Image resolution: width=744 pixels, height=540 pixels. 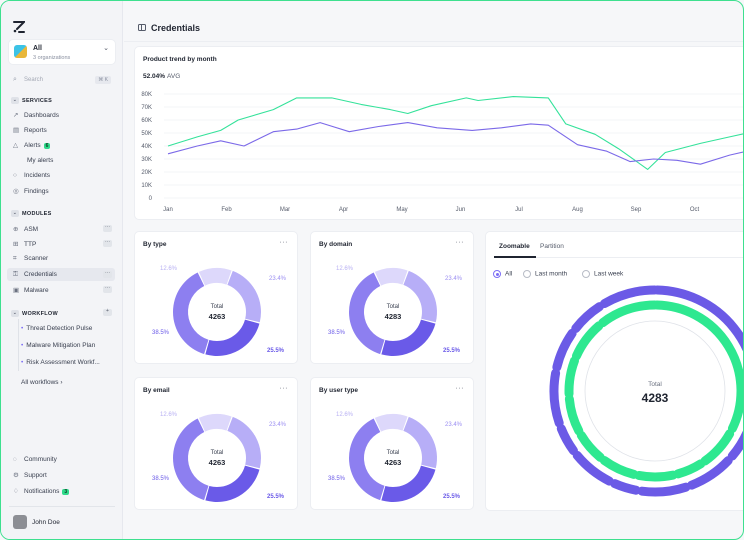 What do you see at coordinates (52, 58) in the screenshot?
I see `org-subtitle: 3 organizations` at bounding box center [52, 58].